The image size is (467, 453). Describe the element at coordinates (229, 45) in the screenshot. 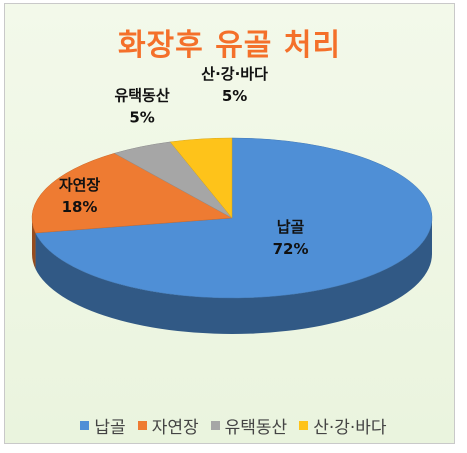

I see `chart-title: 화장후 유골 처리` at that location.